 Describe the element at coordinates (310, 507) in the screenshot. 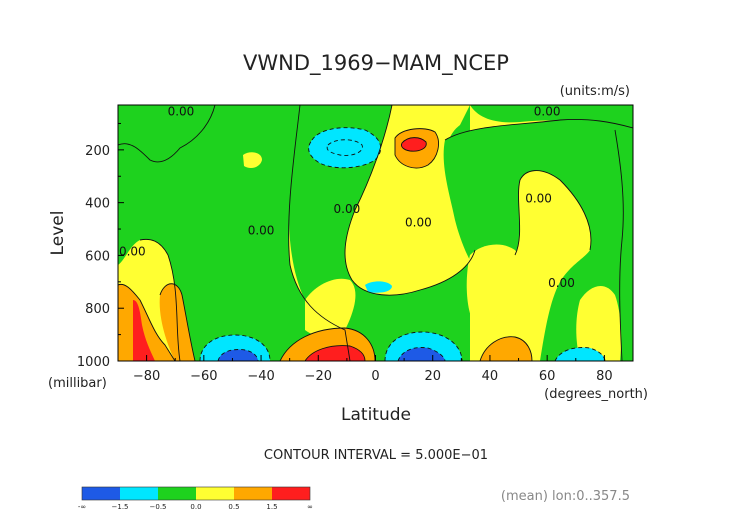

I see `colorbar-label-6: ∞` at that location.